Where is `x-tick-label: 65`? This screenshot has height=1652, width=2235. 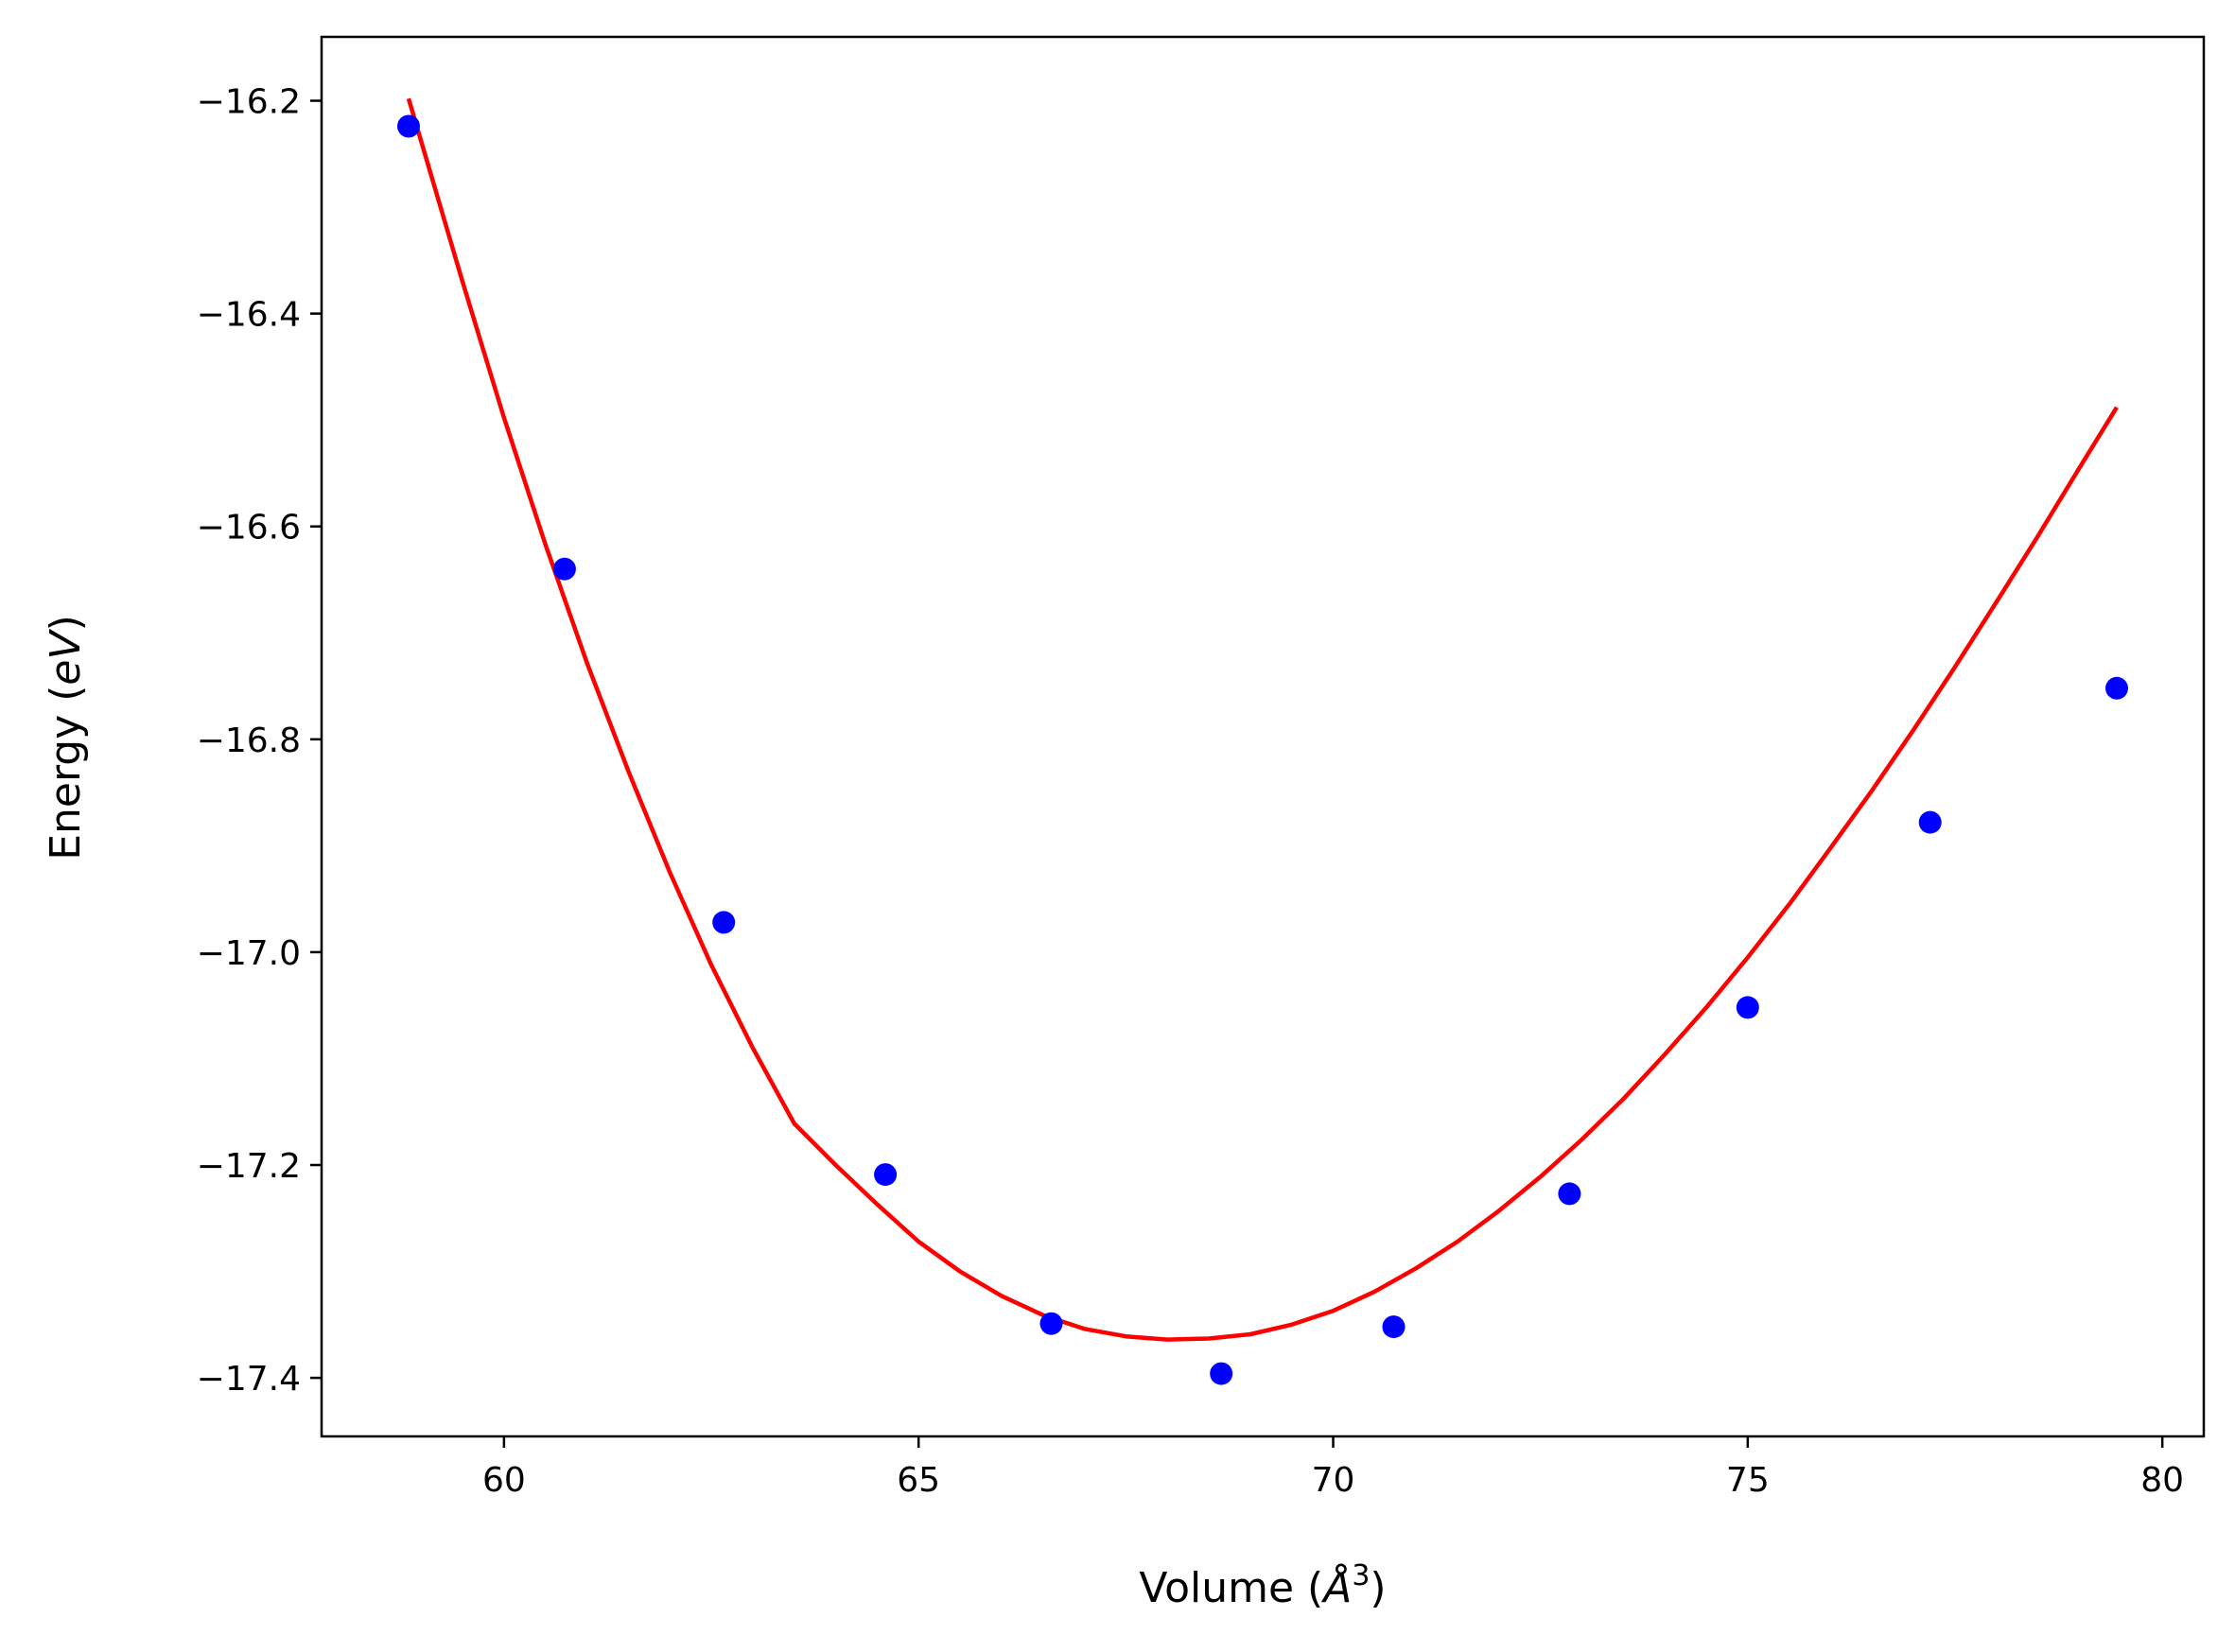 x-tick-label: 65 is located at coordinates (918, 1481).